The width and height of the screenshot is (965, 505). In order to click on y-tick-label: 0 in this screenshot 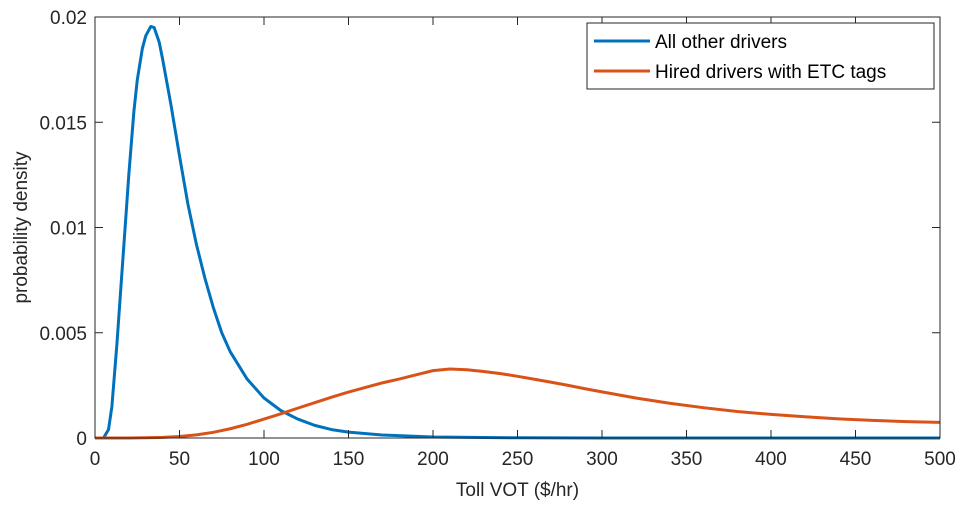, I will do `click(81, 439)`.